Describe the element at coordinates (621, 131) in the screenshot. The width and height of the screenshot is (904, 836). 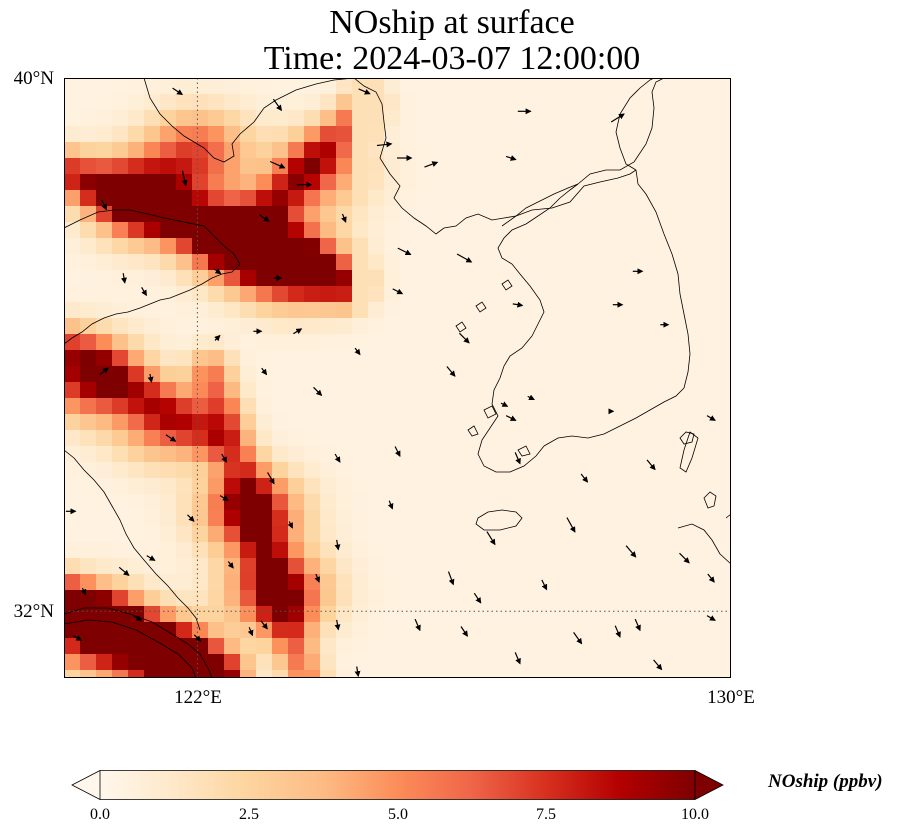
I see `border-north-korea-china` at that location.